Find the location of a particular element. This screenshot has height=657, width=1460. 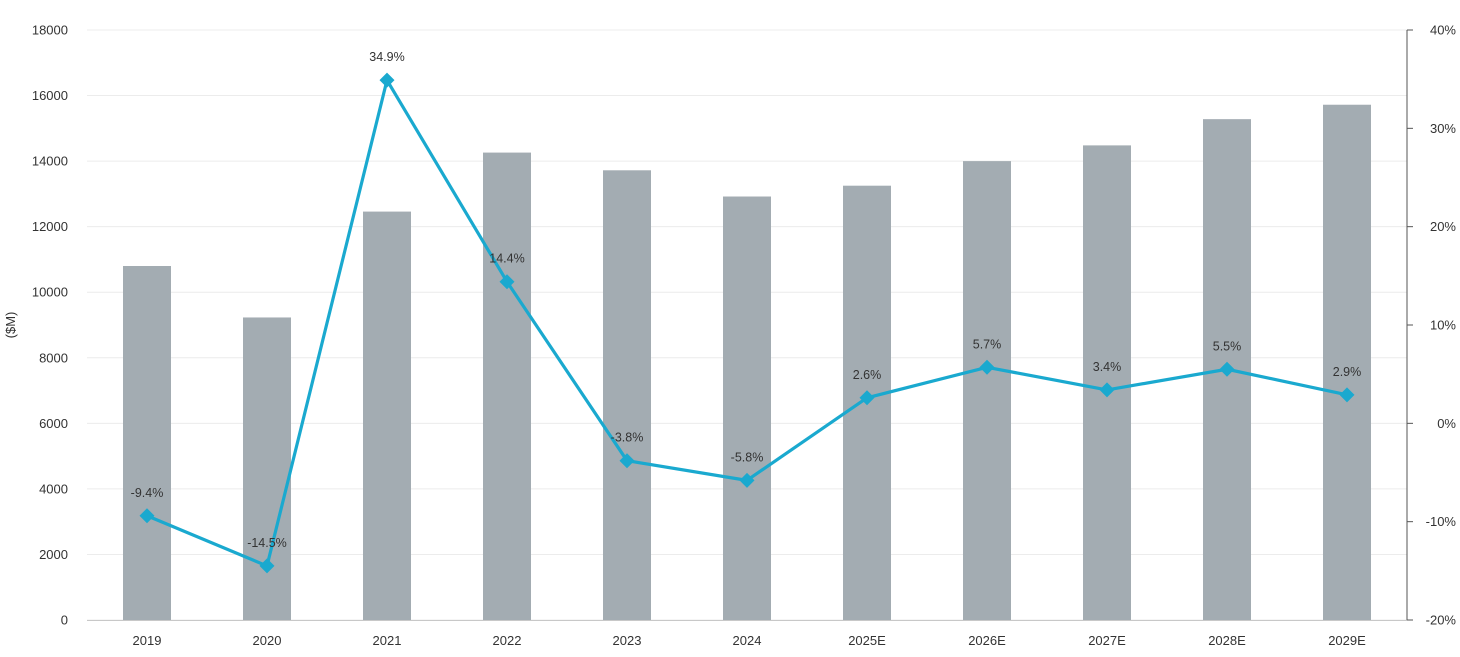

y-left-tick-label: 0 is located at coordinates (64, 620).